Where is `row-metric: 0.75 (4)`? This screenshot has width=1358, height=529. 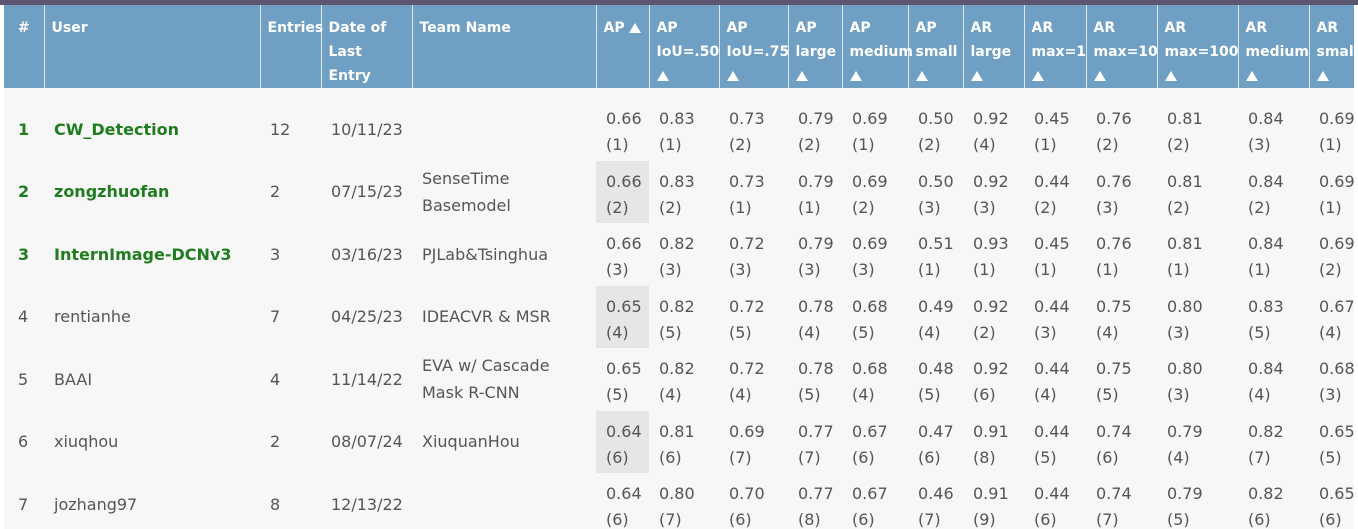
row-metric: 0.75 (4) is located at coordinates (1121, 317).